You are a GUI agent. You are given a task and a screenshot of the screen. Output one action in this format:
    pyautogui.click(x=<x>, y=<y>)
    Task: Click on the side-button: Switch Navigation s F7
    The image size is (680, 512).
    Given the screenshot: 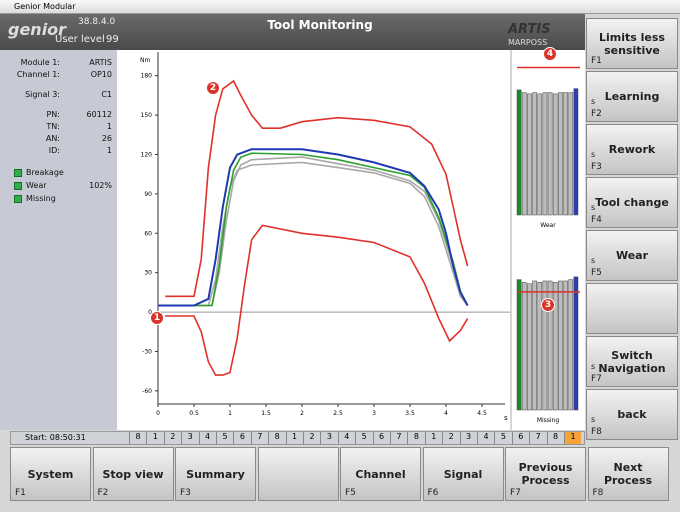 What is the action you would take?
    pyautogui.click(x=632, y=361)
    